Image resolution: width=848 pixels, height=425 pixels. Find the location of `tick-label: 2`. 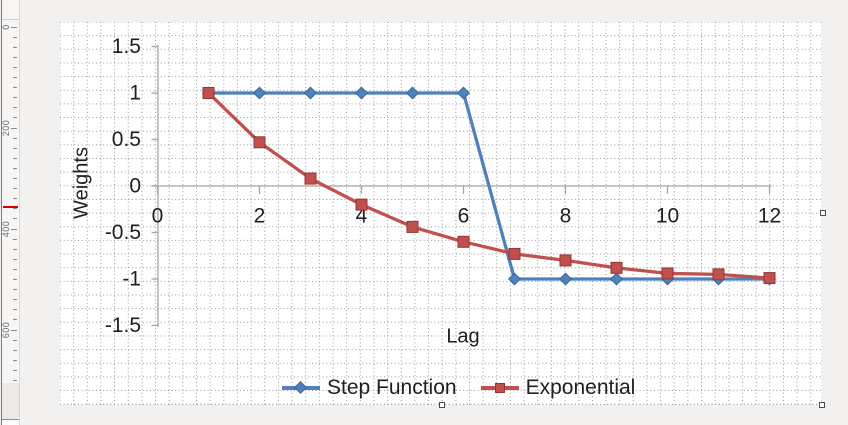

tick-label: 2 is located at coordinates (260, 216).